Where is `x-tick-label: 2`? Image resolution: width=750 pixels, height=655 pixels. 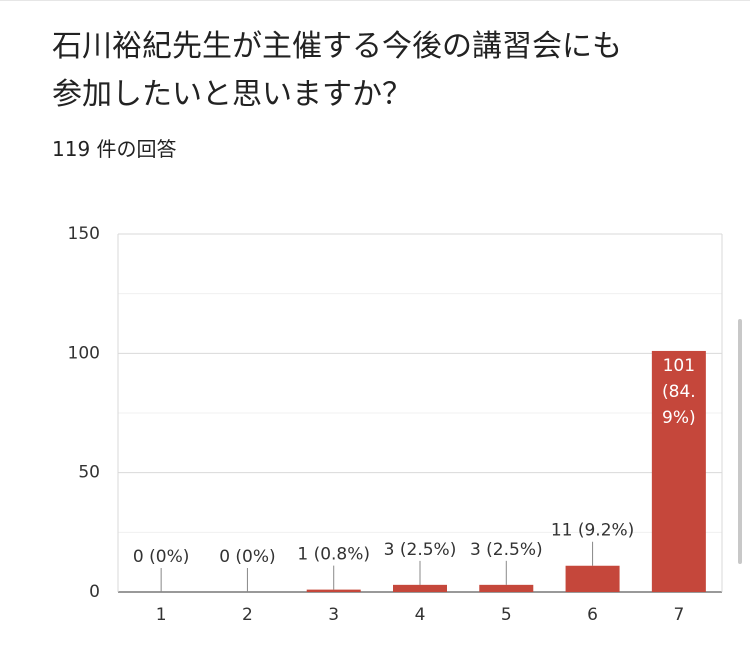 x-tick-label: 2 is located at coordinates (247, 615).